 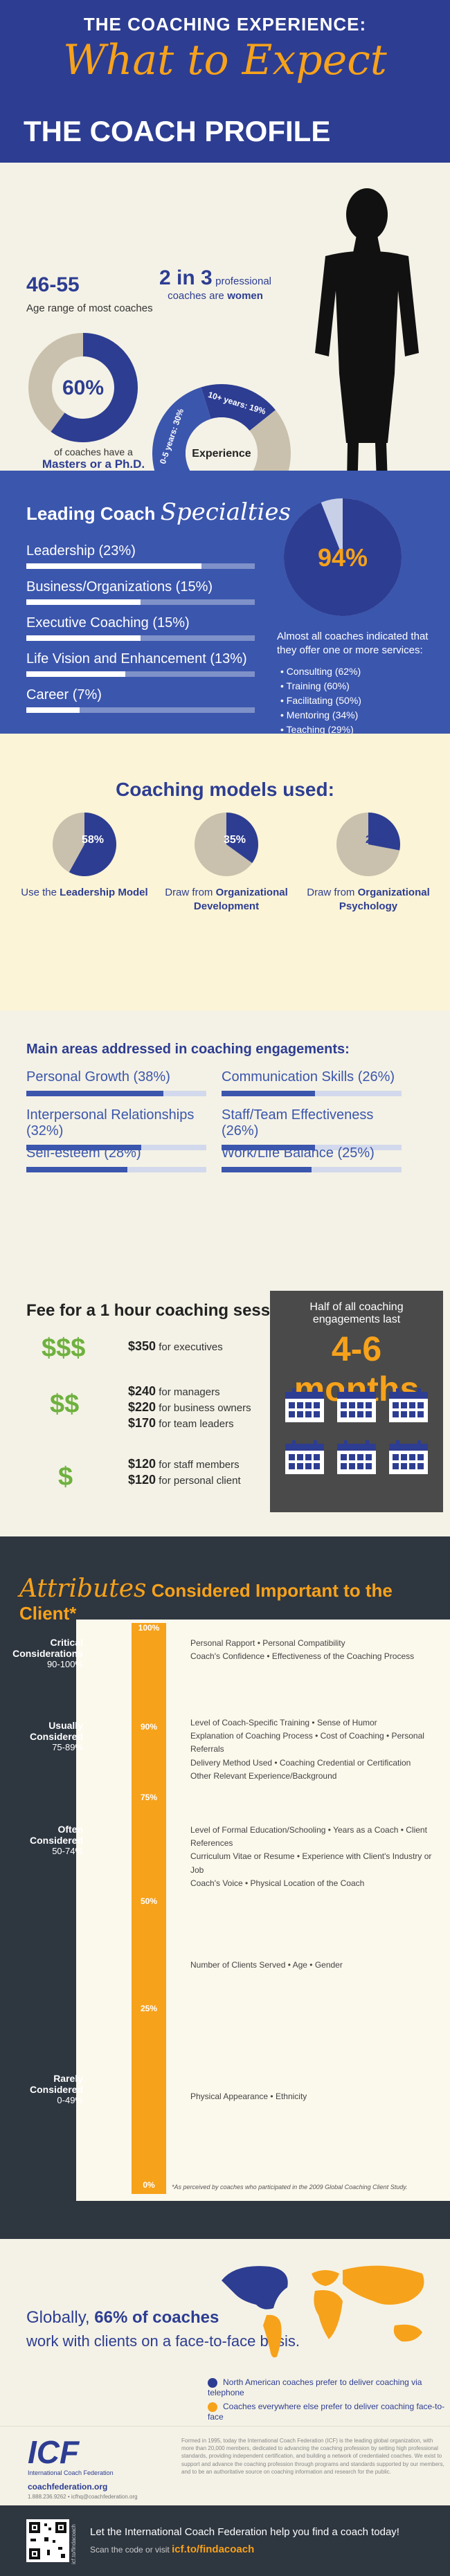 What do you see at coordinates (68, 2487) in the screenshot?
I see `icf-url-link: coachfederation.org` at bounding box center [68, 2487].